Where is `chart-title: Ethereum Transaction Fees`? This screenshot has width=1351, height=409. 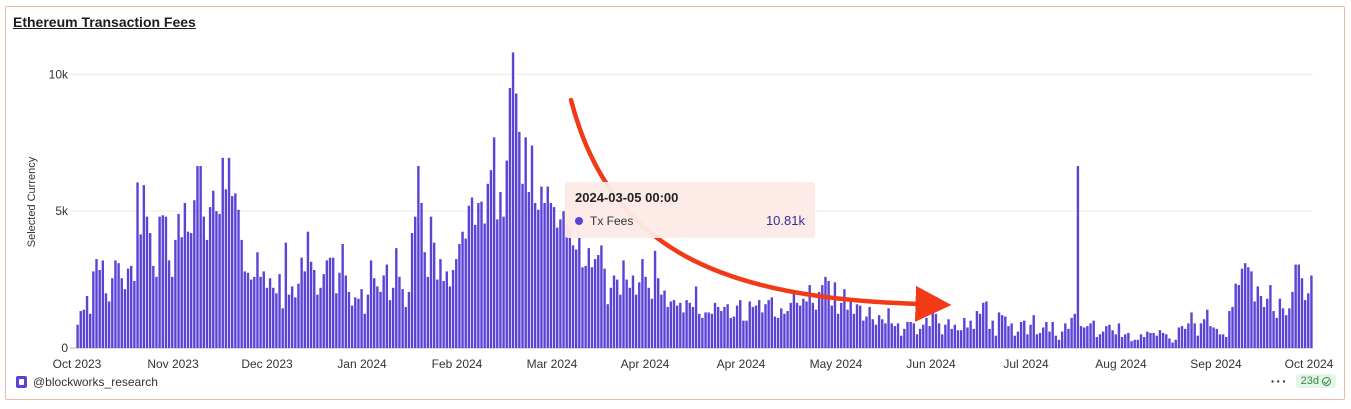 chart-title: Ethereum Transaction Fees is located at coordinates (104, 22).